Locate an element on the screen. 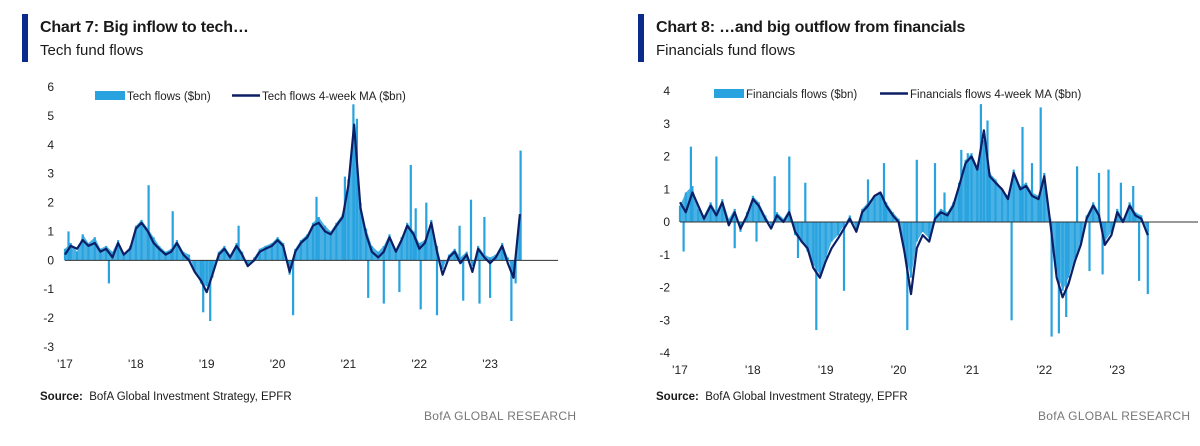 This screenshot has width=1200, height=446. y-tick-label: 4 is located at coordinates (666, 91).